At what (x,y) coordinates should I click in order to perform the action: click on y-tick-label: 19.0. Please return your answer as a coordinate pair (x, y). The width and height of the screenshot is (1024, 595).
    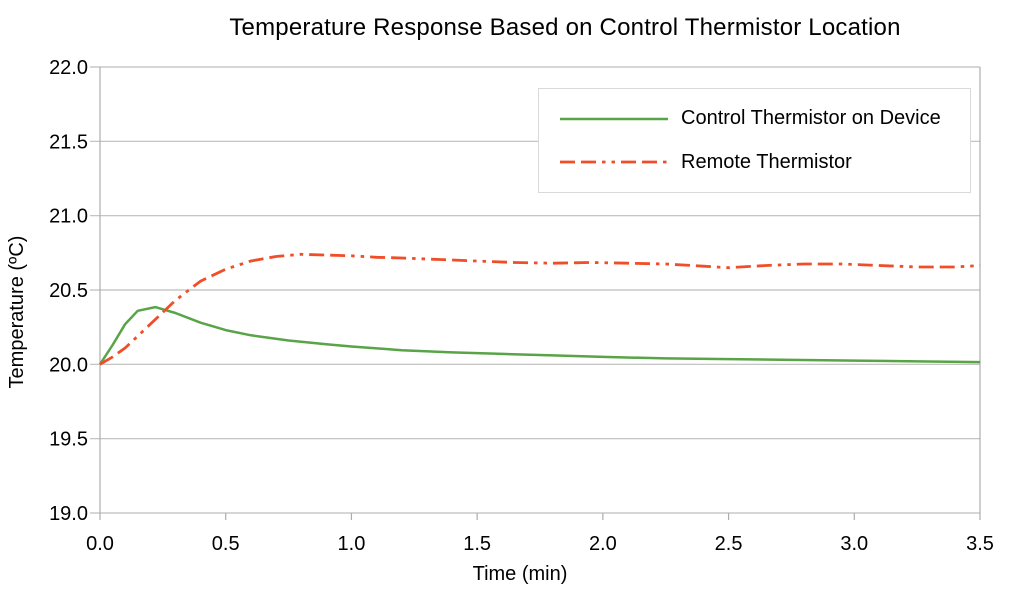
    Looking at the image, I should click on (68, 514).